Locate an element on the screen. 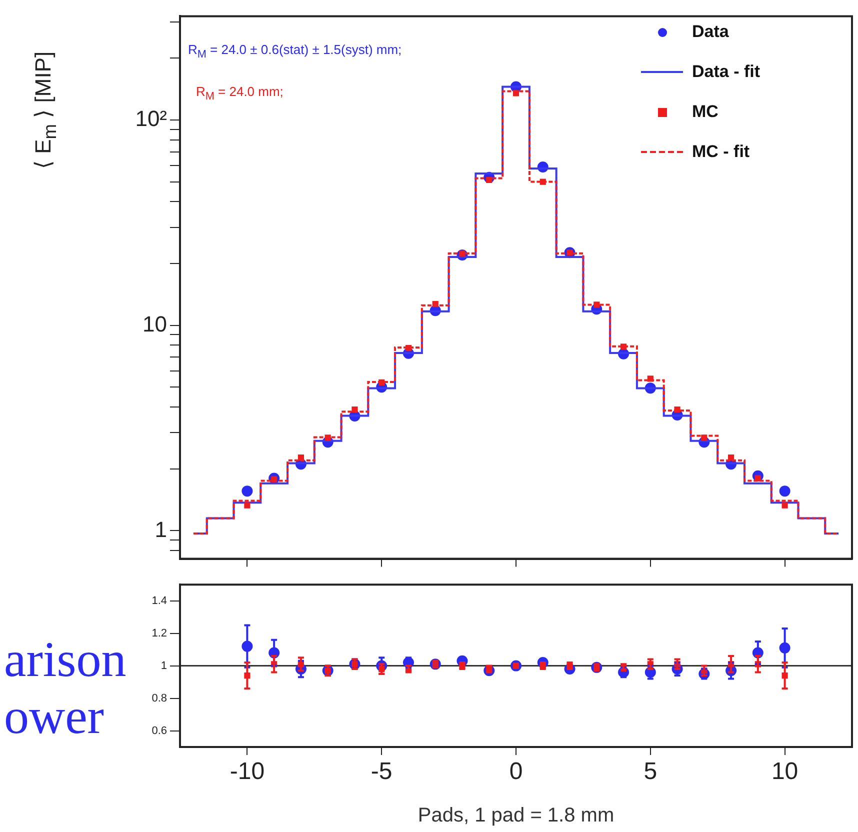  legend-label: MC is located at coordinates (705, 112).